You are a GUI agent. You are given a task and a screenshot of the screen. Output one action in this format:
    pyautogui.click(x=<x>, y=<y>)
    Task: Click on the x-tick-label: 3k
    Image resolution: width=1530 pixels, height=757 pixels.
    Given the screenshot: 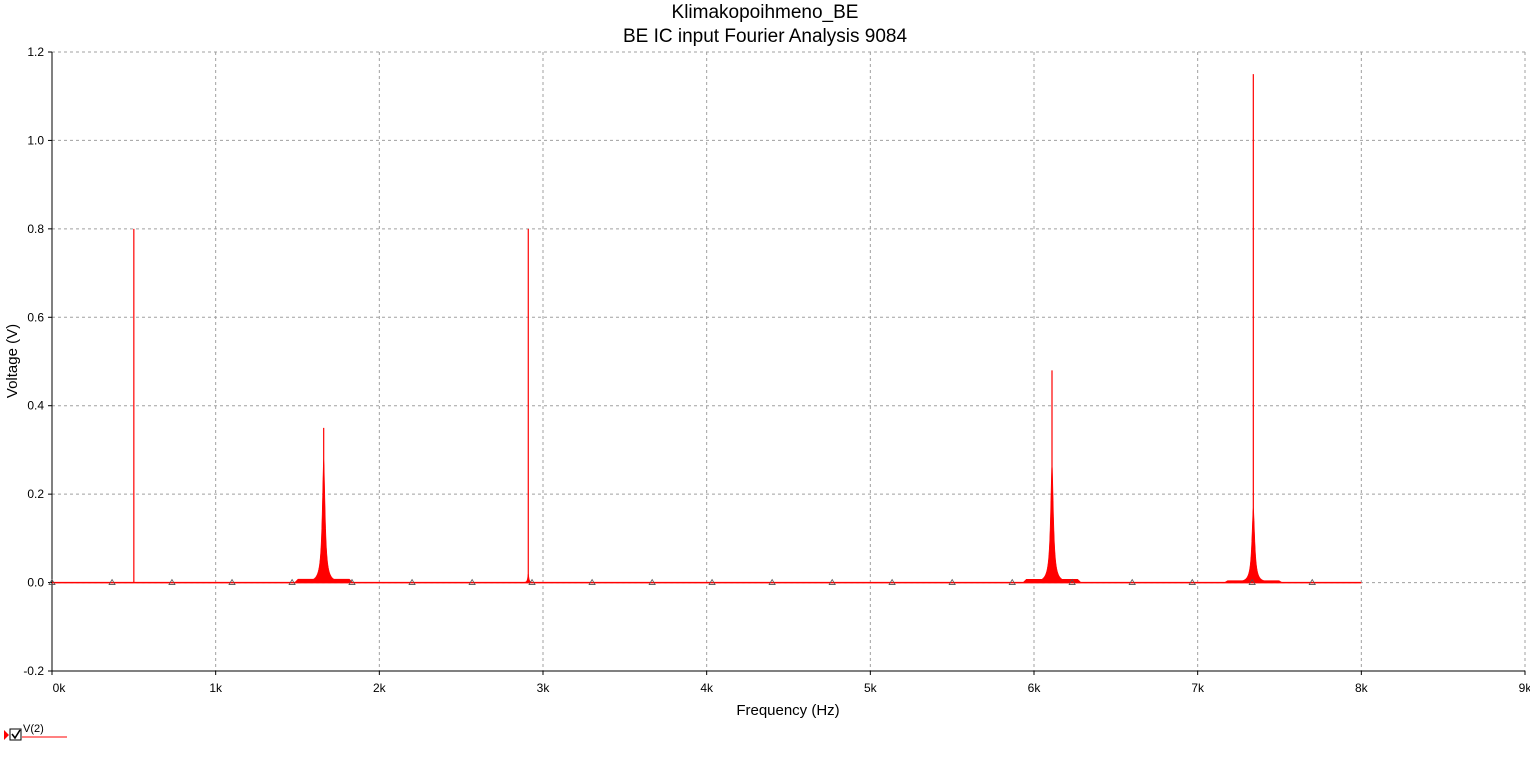 What is the action you would take?
    pyautogui.click(x=544, y=688)
    